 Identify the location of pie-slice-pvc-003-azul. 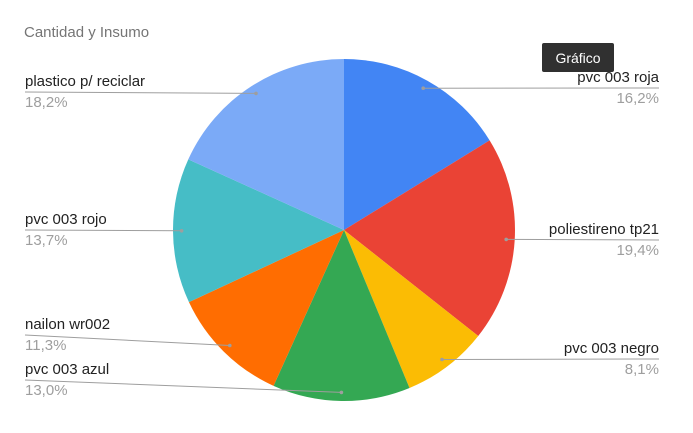
(341, 316).